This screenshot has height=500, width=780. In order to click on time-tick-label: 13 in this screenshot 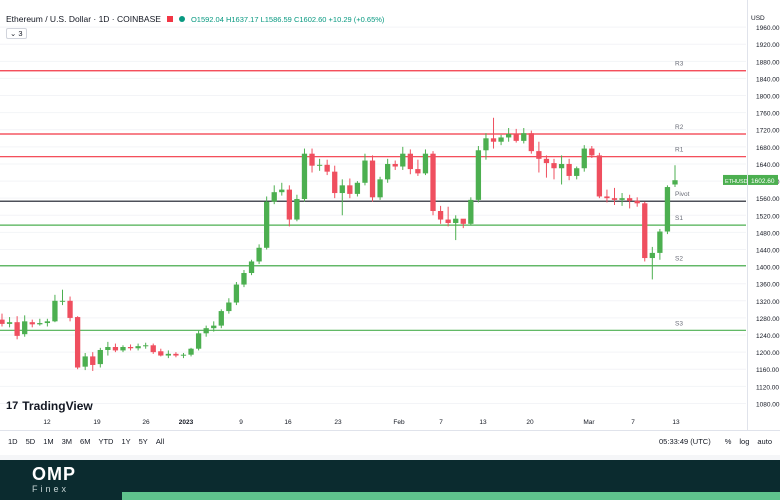, I will do `click(676, 422)`.